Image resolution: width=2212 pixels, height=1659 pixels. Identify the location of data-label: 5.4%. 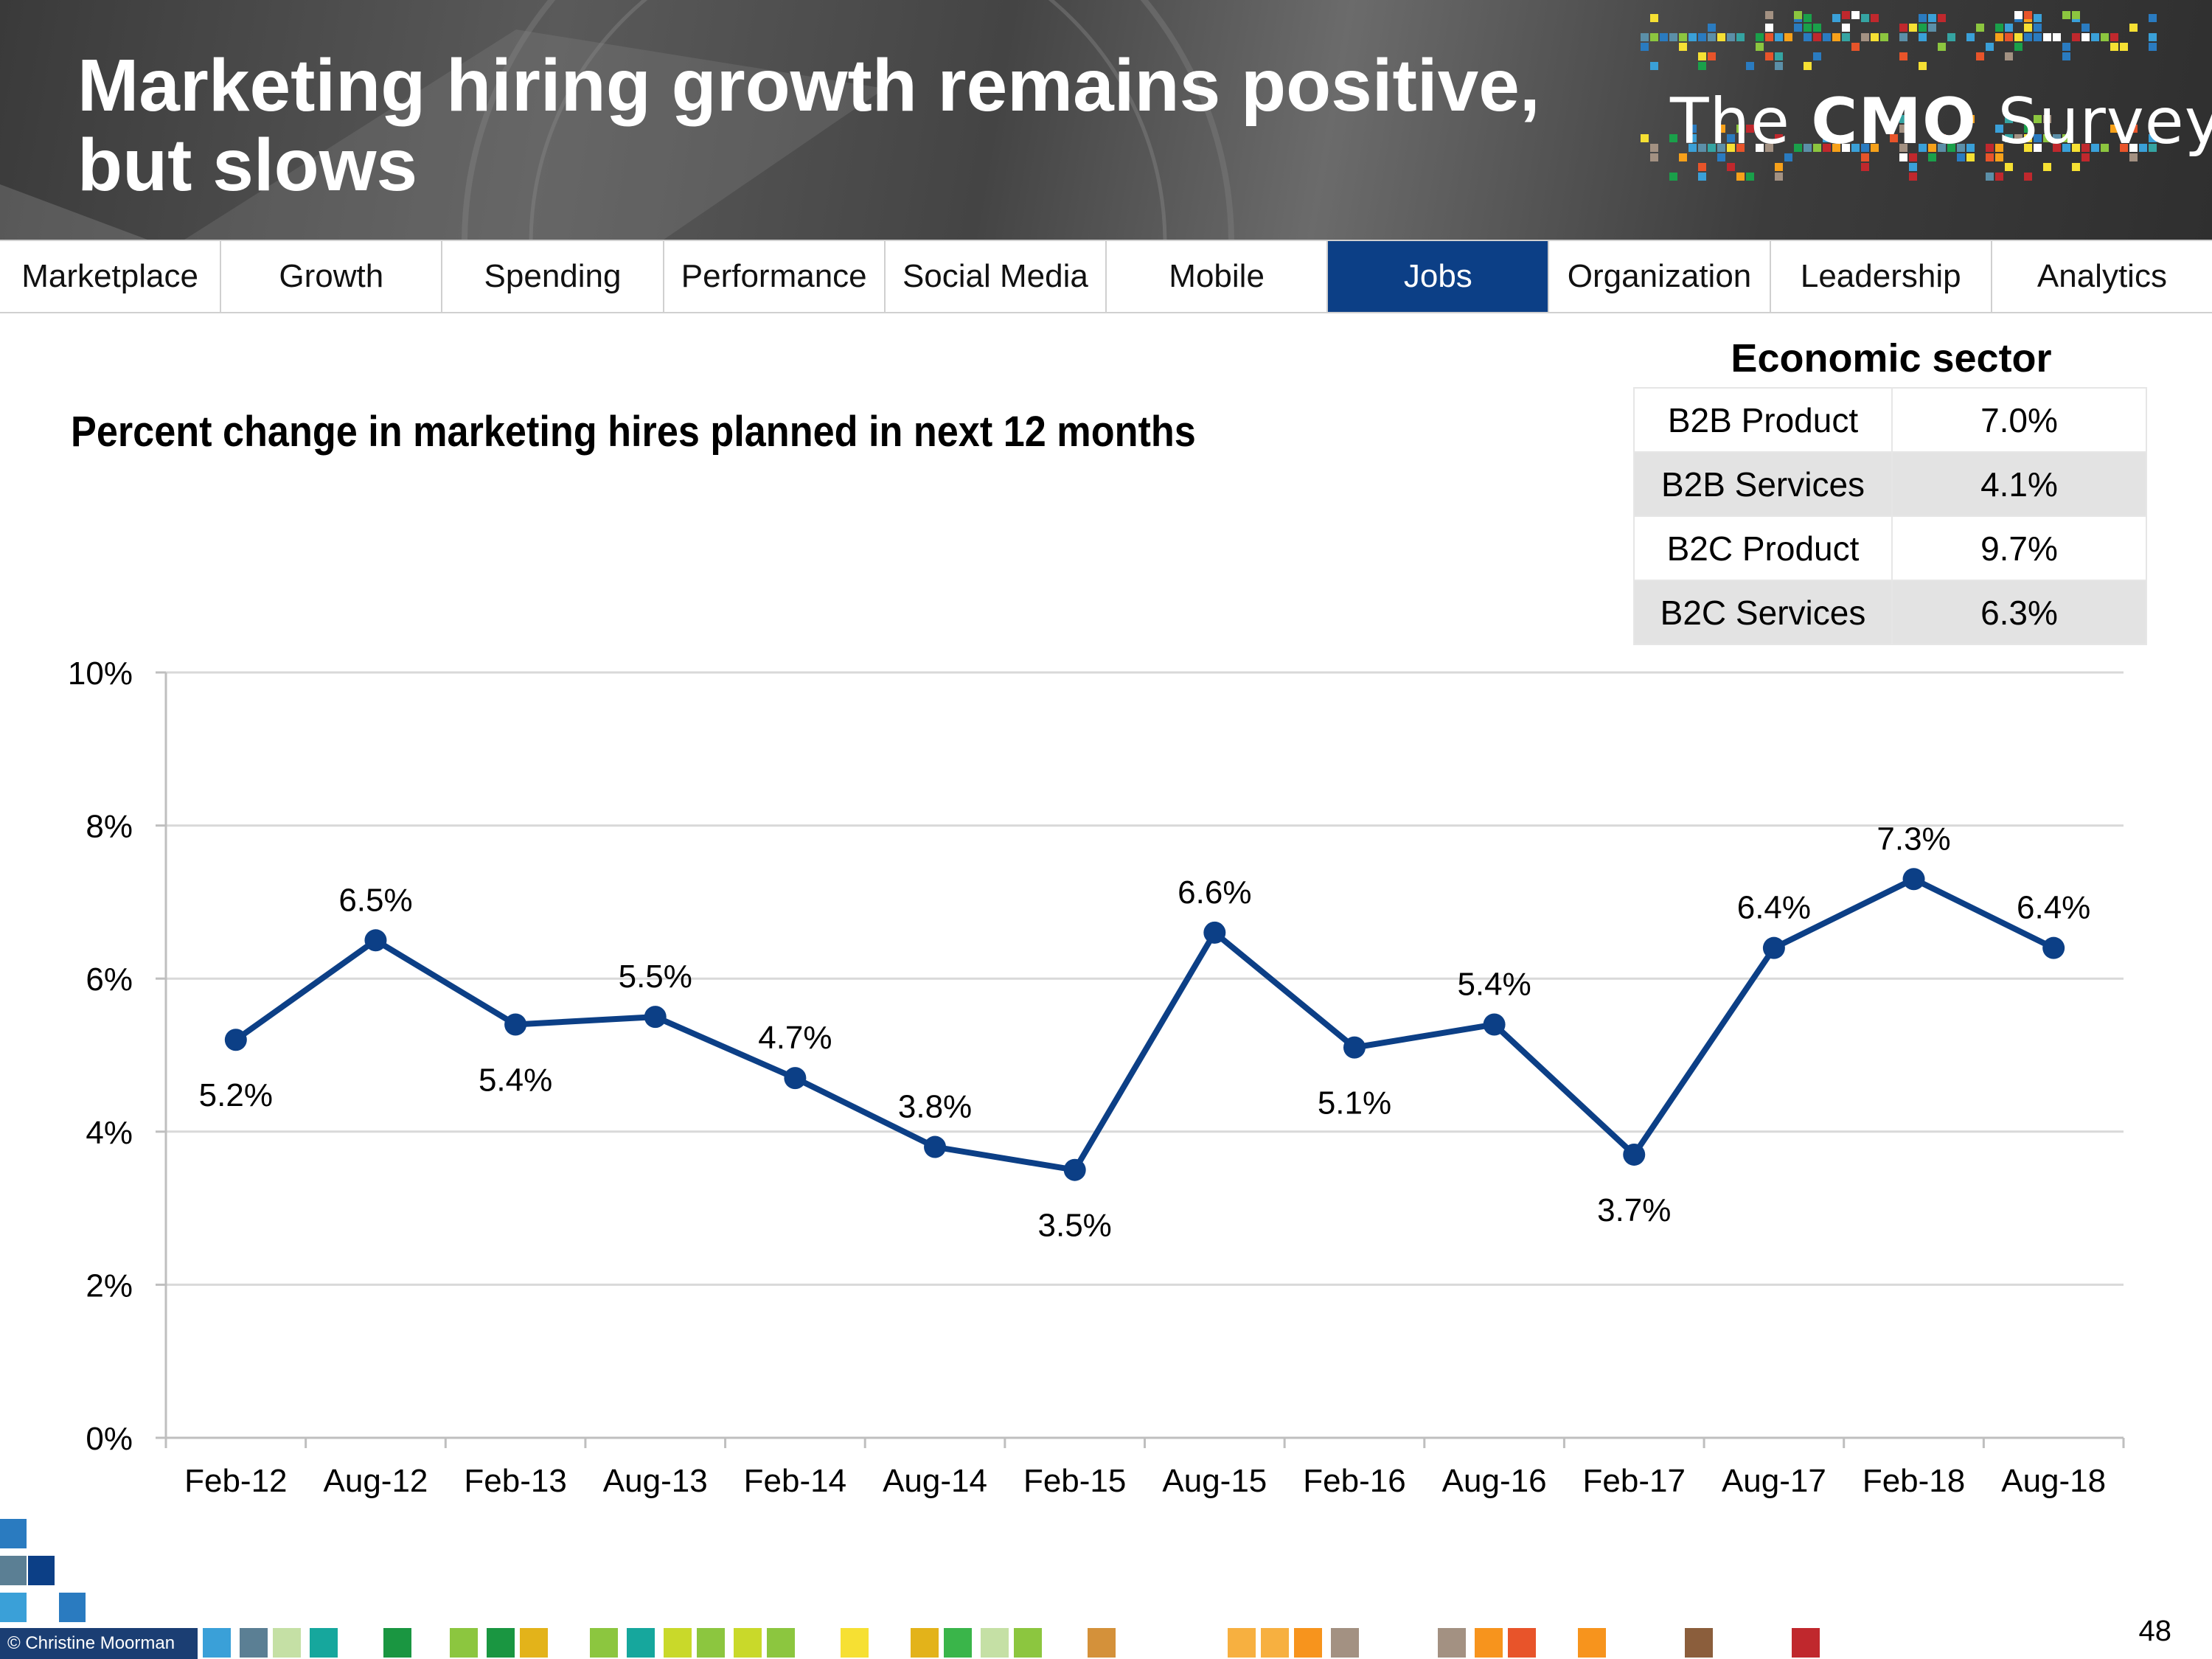
(1494, 984).